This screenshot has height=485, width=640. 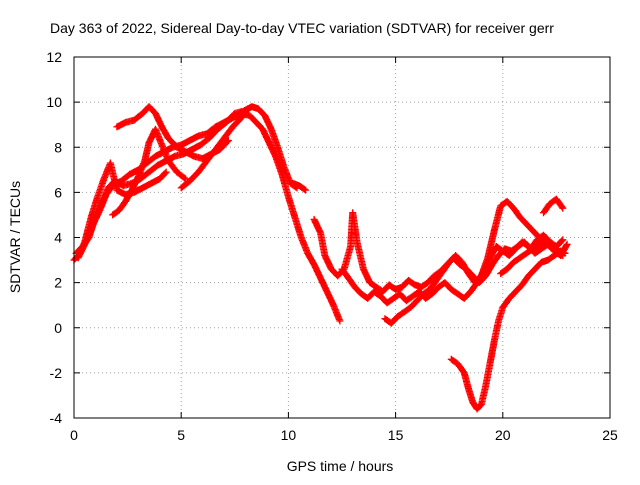 I want to click on y-tick-label: 8, so click(x=58, y=147).